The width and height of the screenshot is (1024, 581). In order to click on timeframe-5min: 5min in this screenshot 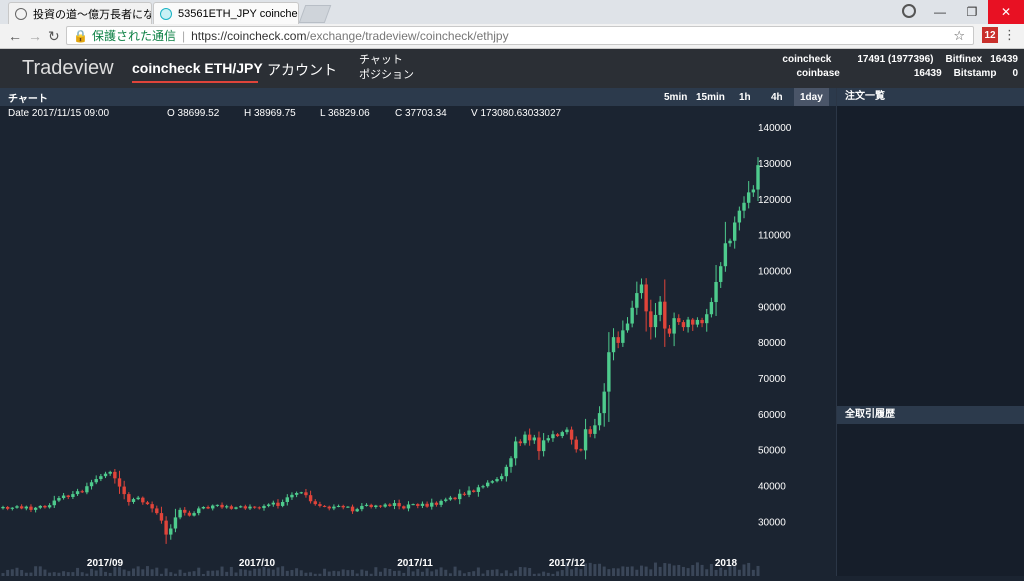, I will do `click(676, 97)`.